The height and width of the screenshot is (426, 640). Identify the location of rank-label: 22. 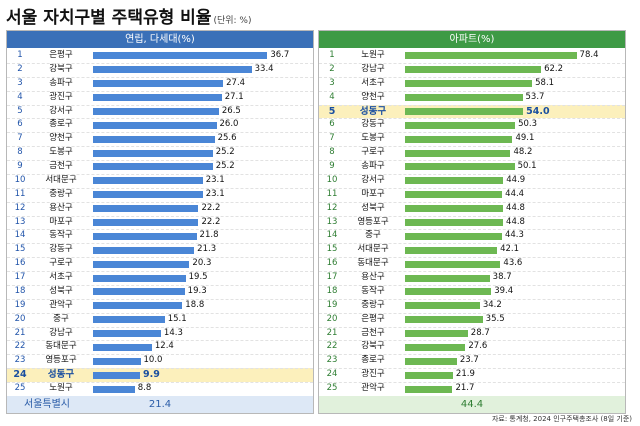
(332, 346).